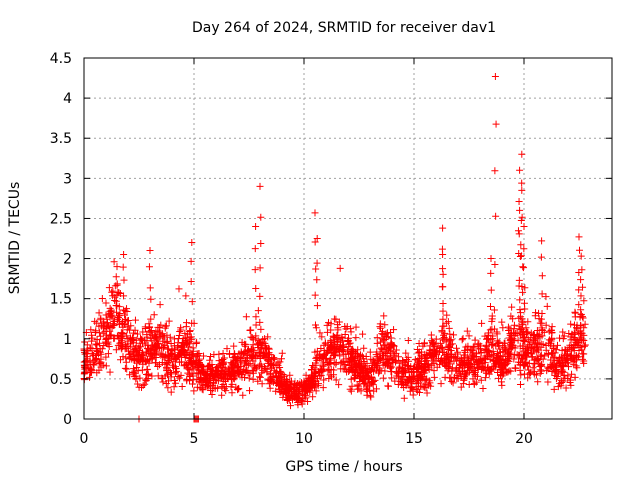  I want to click on y-tick-label: 1.5, so click(61, 300).